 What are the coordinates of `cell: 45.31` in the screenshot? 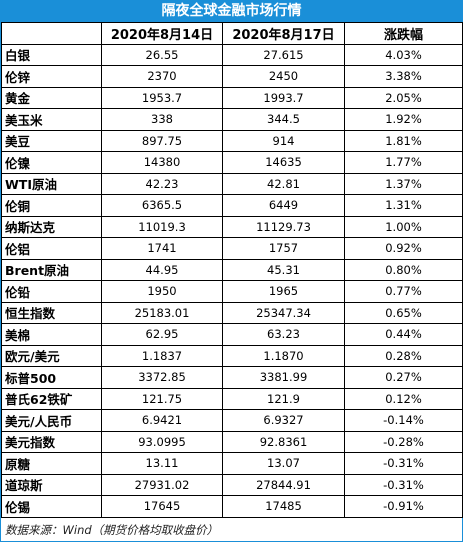 It's located at (283, 269).